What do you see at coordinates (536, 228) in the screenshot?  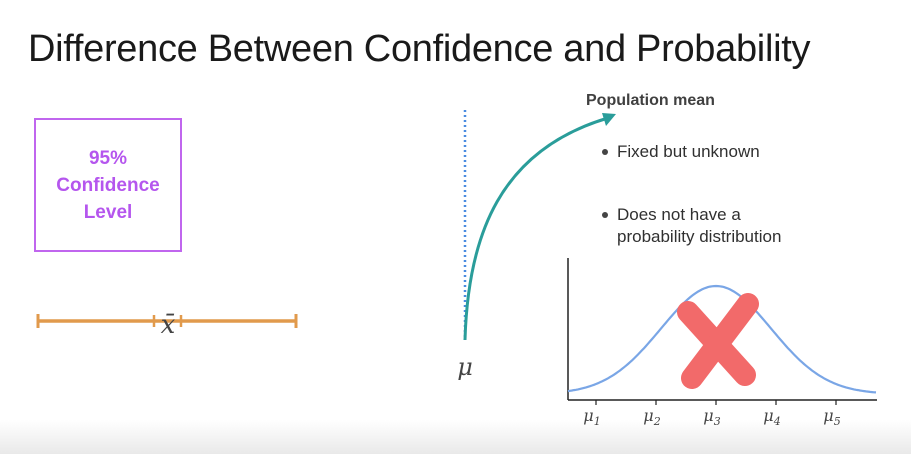 I see `arrow-curve` at bounding box center [536, 228].